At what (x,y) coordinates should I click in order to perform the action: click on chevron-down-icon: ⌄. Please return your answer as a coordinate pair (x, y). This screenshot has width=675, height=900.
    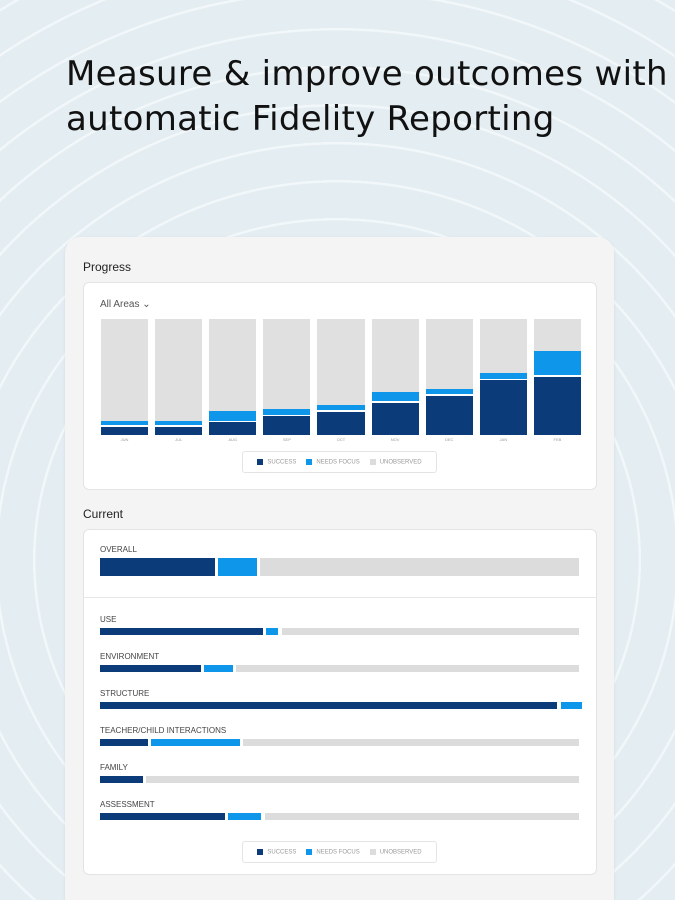
    Looking at the image, I should click on (146, 304).